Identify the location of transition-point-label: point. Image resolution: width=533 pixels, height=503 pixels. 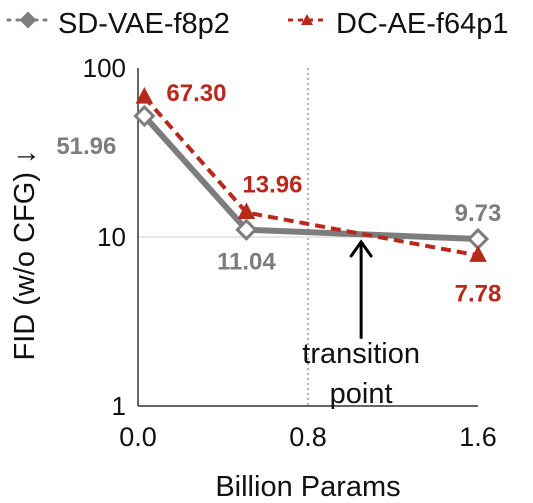
(361, 394).